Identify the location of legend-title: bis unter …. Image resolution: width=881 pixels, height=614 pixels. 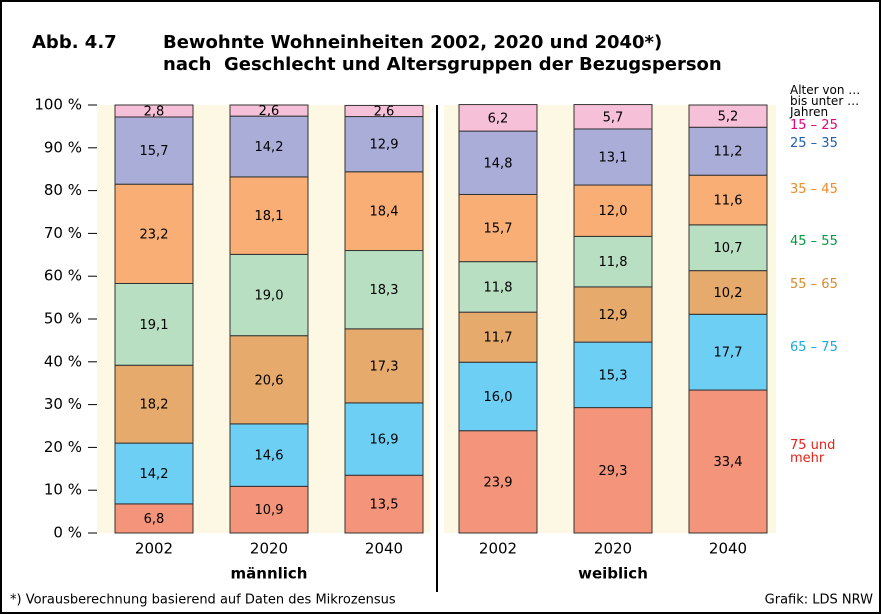
(825, 101).